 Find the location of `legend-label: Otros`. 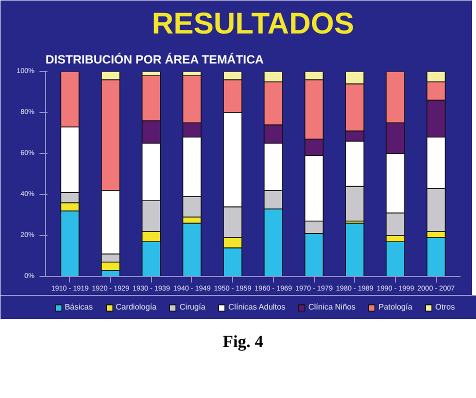

legend-label: Otros is located at coordinates (445, 307).